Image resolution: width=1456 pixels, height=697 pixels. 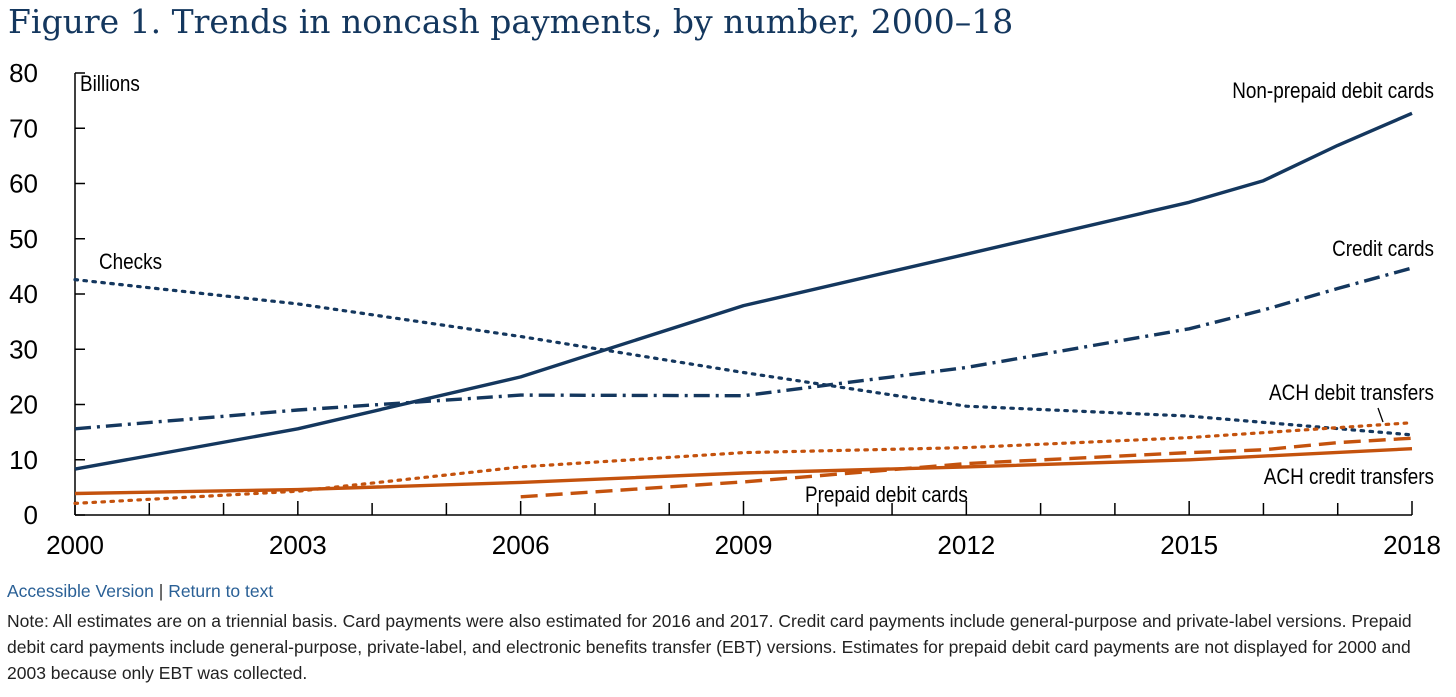 What do you see at coordinates (23, 128) in the screenshot?
I see `y-tick-label: 70` at bounding box center [23, 128].